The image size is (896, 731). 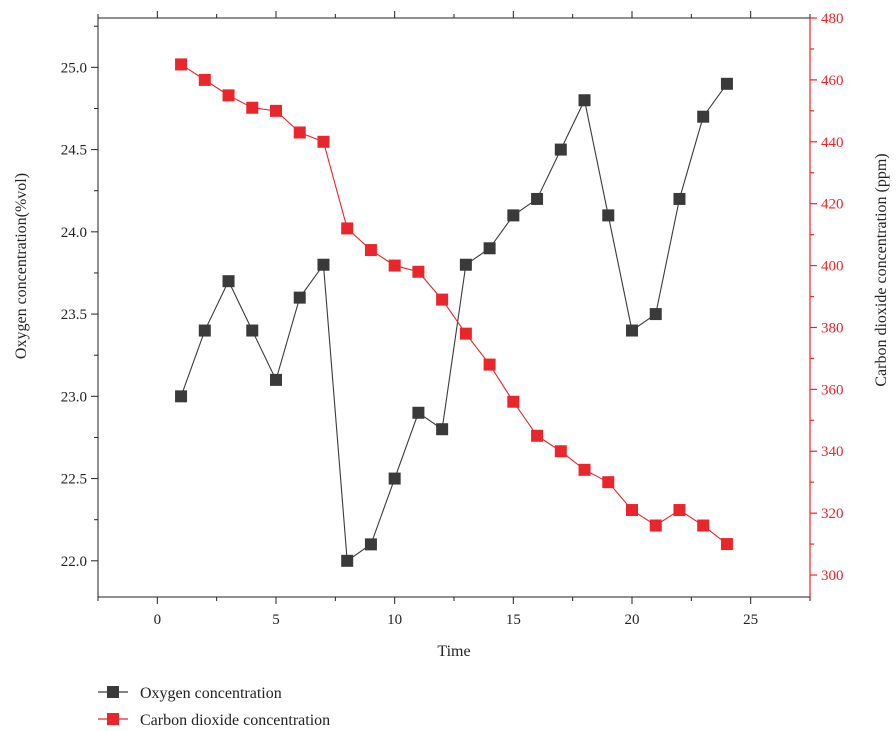 What do you see at coordinates (74, 315) in the screenshot?
I see `left-y-tick-label: 23.5` at bounding box center [74, 315].